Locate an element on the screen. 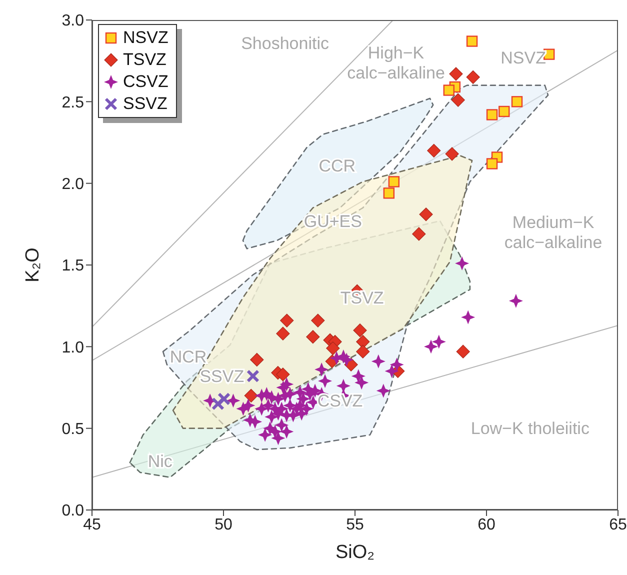  y-tick-label: 0.5 is located at coordinates (73, 429).